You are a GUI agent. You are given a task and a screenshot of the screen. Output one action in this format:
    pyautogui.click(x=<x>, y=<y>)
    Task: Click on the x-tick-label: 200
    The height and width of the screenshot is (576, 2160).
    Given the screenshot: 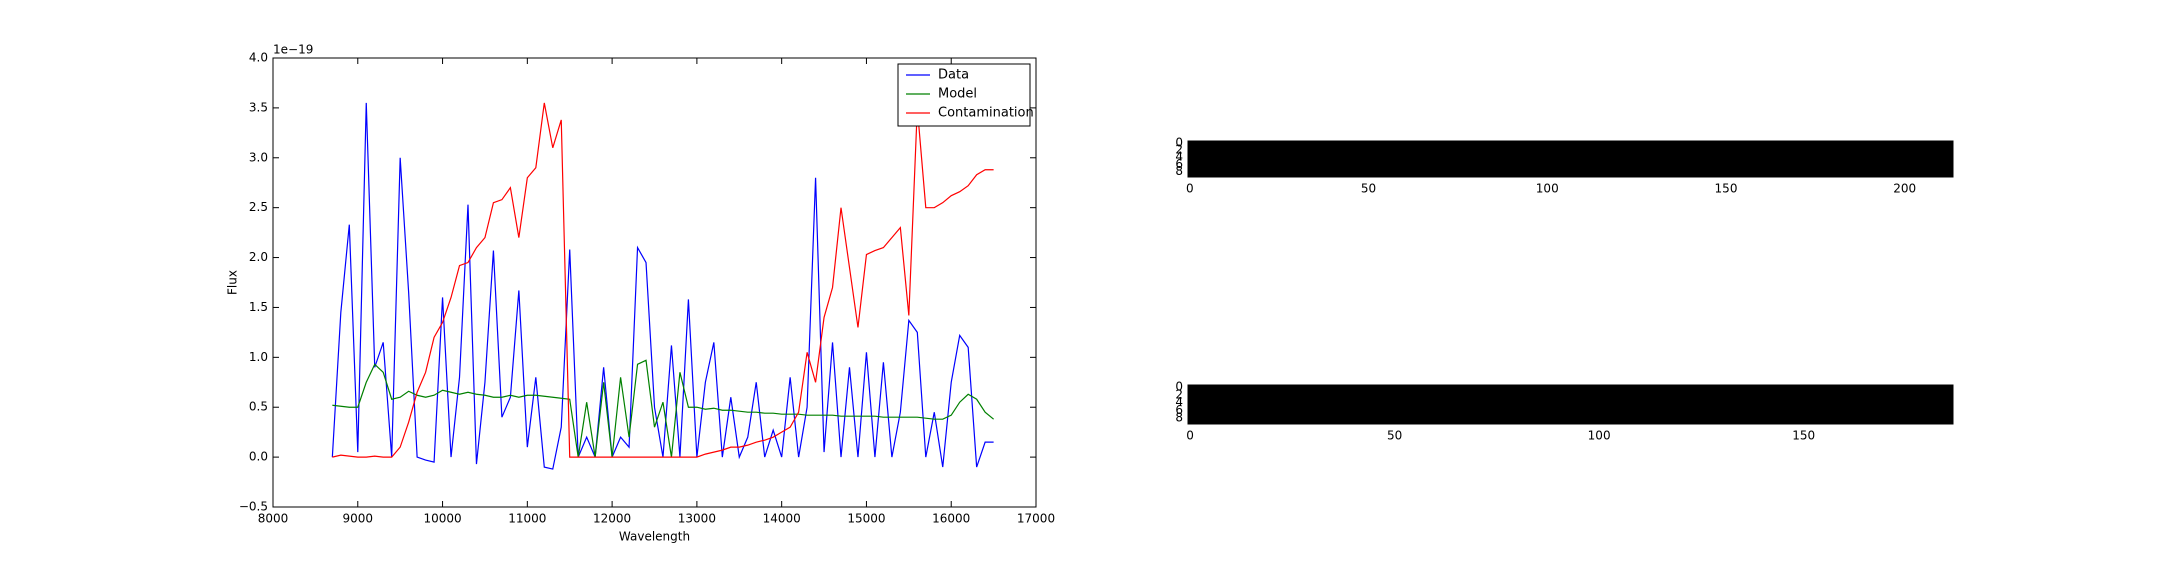 What is the action you would take?
    pyautogui.click(x=1904, y=189)
    